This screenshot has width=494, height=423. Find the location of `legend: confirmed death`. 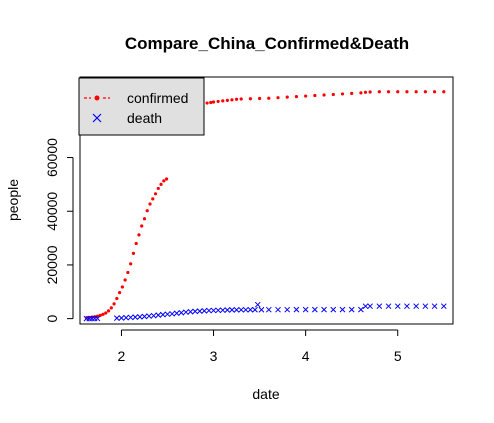

legend: confirmed death is located at coordinates (141, 106).